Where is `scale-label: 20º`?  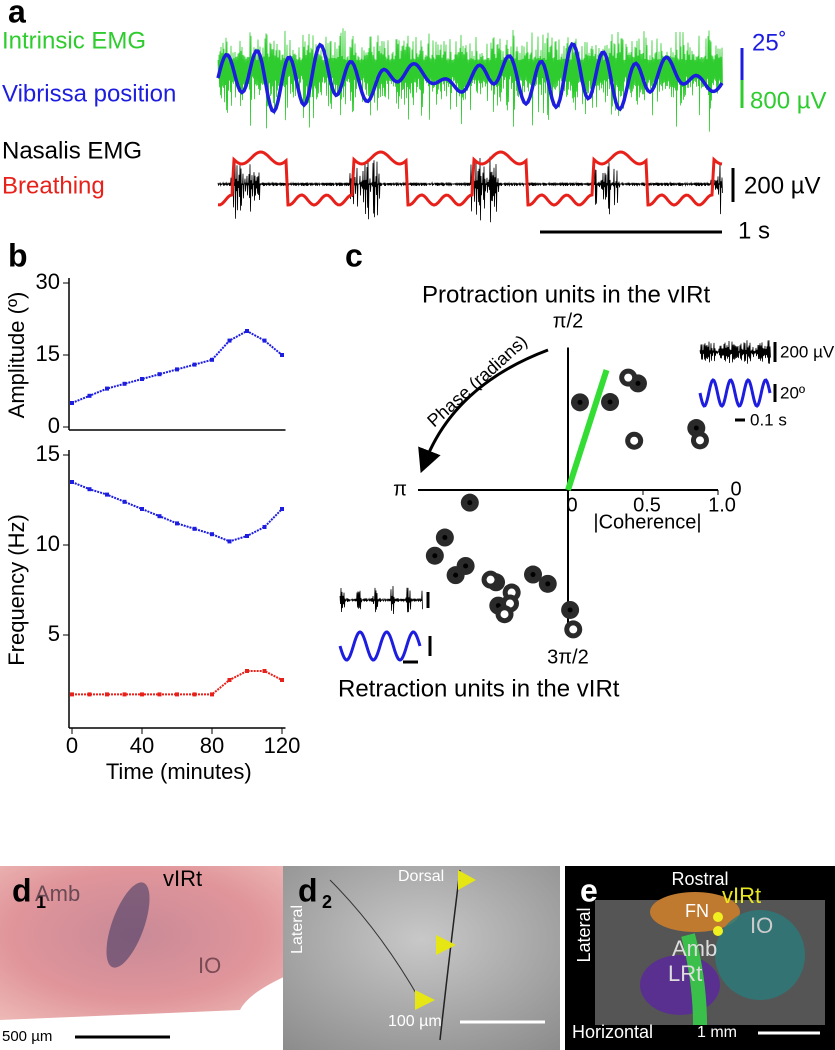 scale-label: 20º is located at coordinates (792, 392).